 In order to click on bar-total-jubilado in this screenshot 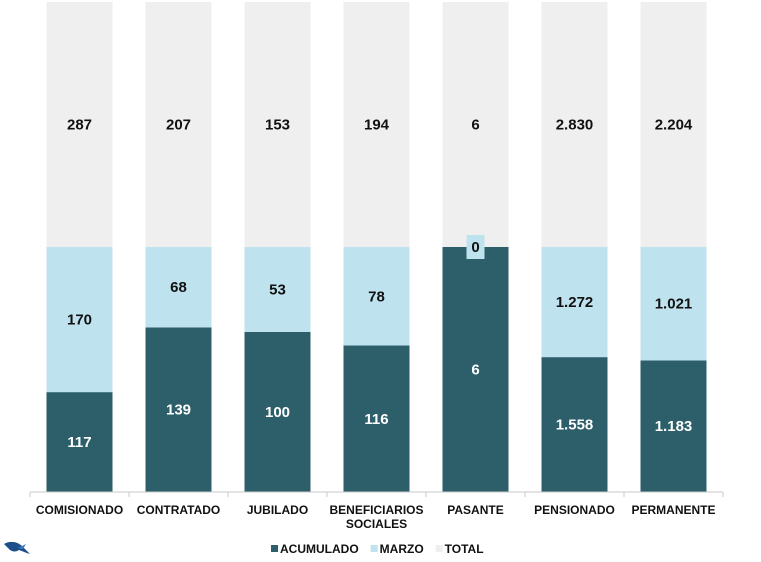, I will do `click(277, 124)`.